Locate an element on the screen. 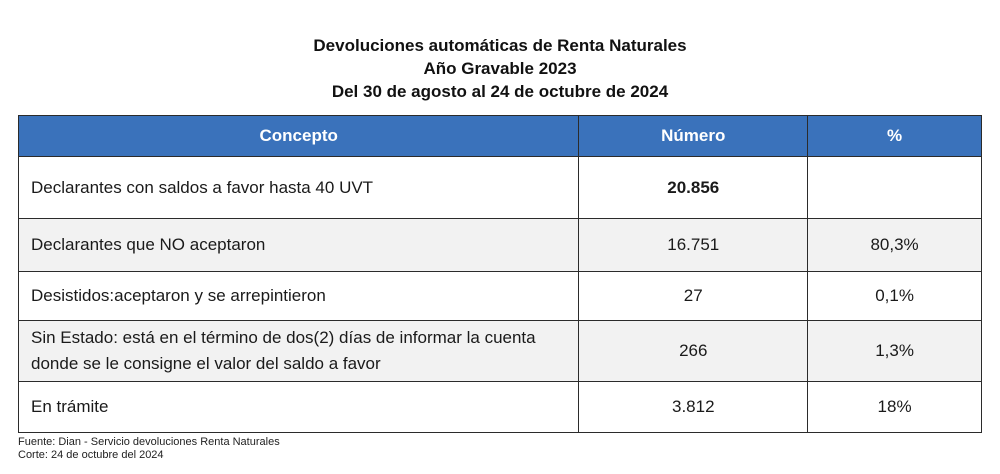  table-row: En trámite 3.812 18% is located at coordinates (499, 407).